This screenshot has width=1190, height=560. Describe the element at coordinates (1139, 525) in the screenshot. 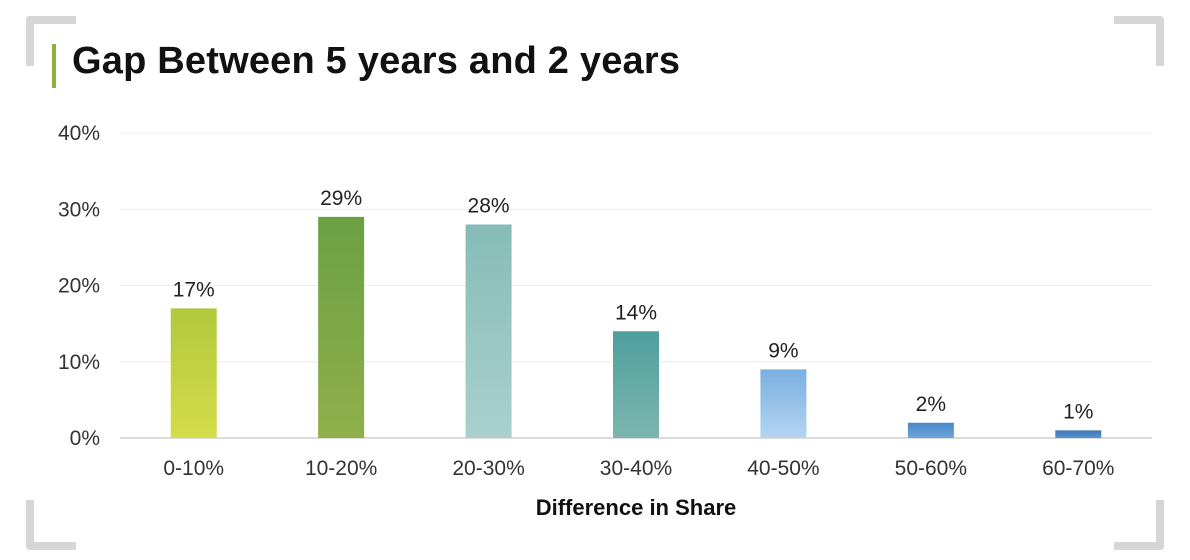

I see `frame-corner-bottom-right` at that location.